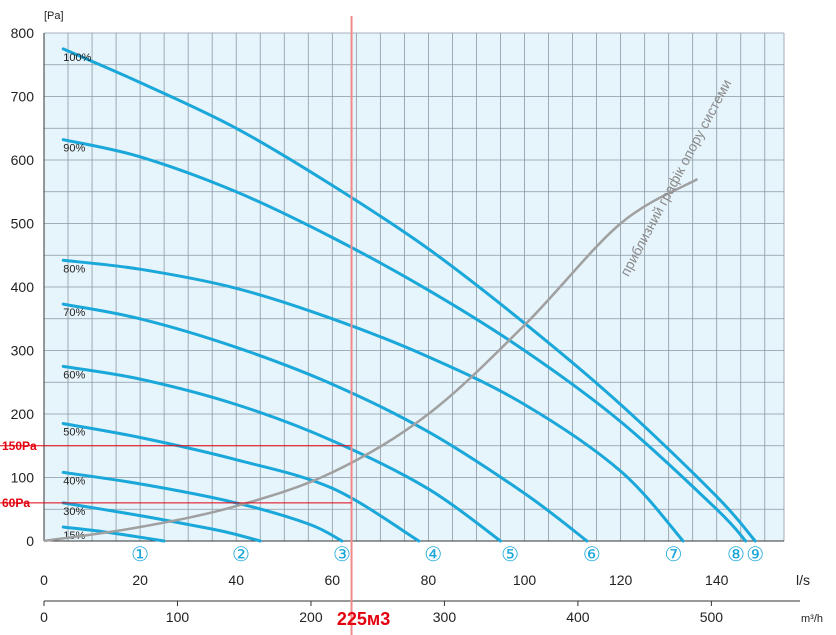 The width and height of the screenshot is (836, 635). I want to click on fan-curve-label: 40%, so click(74, 481).